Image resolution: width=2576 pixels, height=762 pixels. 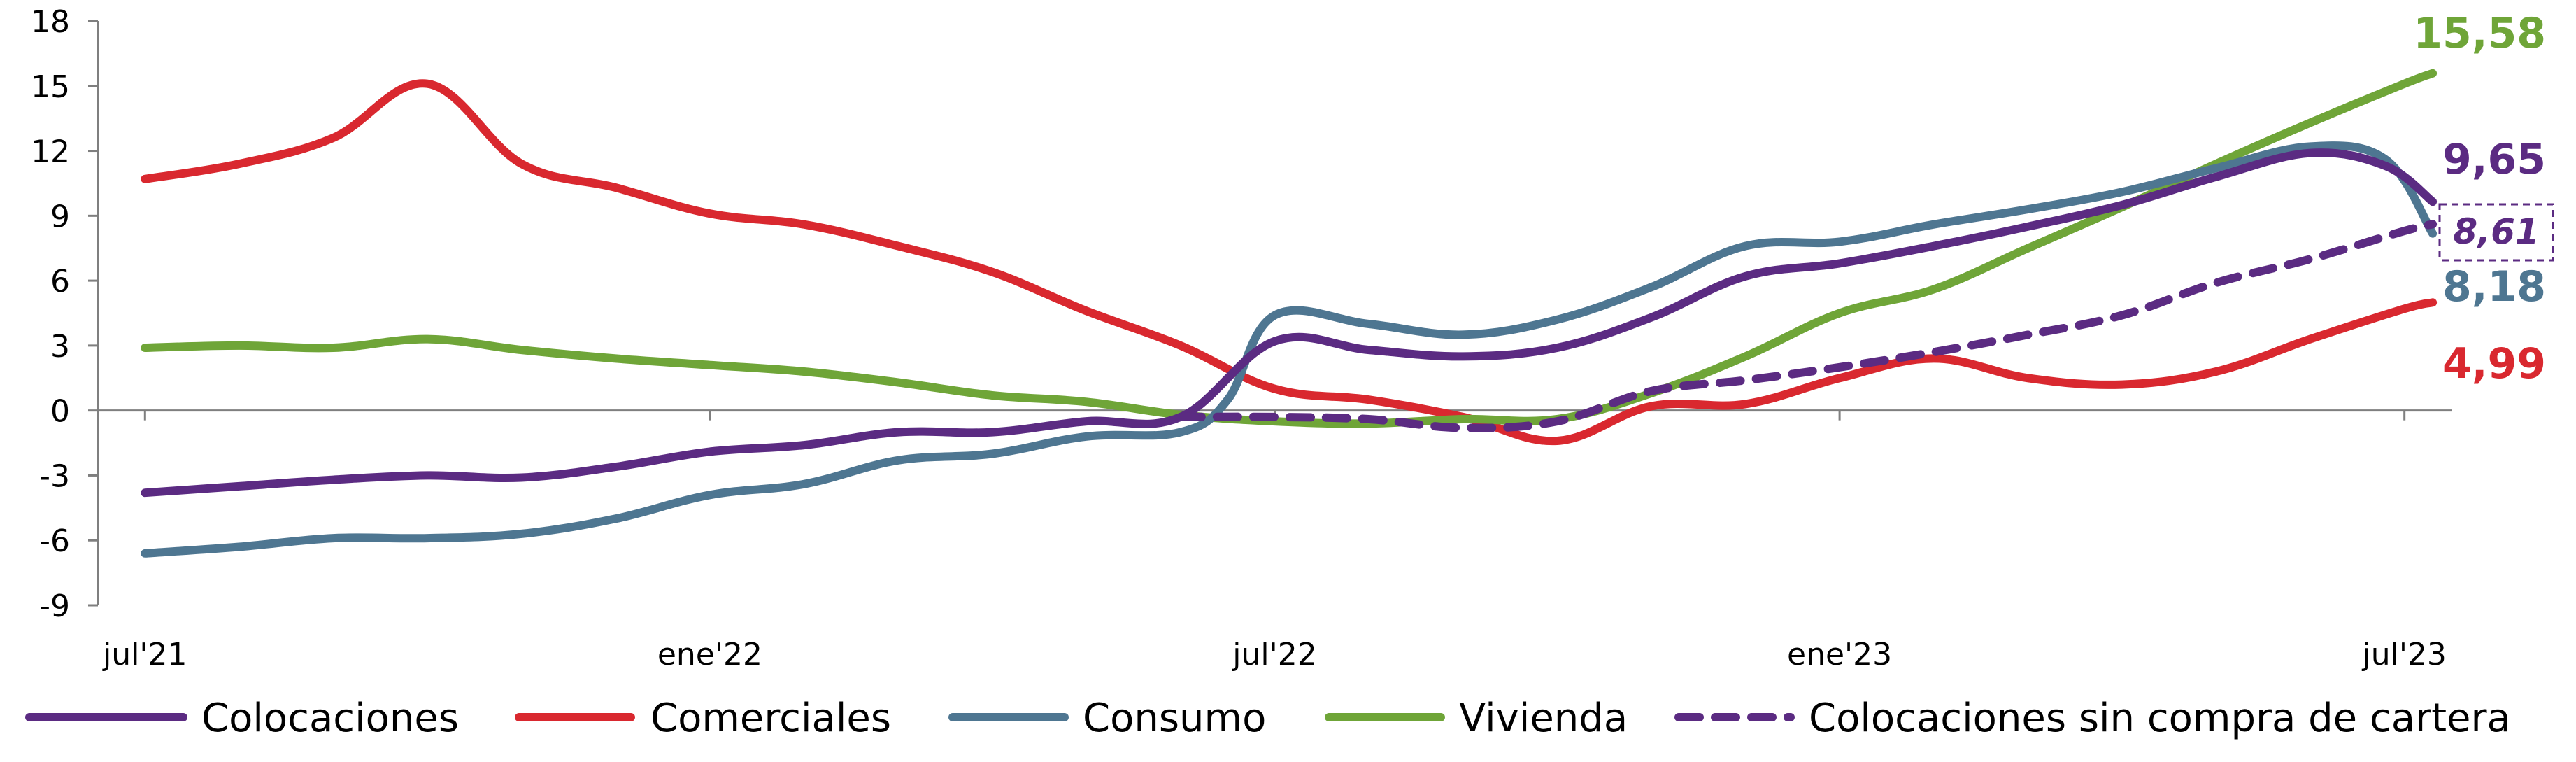 What do you see at coordinates (1174, 718) in the screenshot?
I see `legend-label: Consumo` at bounding box center [1174, 718].